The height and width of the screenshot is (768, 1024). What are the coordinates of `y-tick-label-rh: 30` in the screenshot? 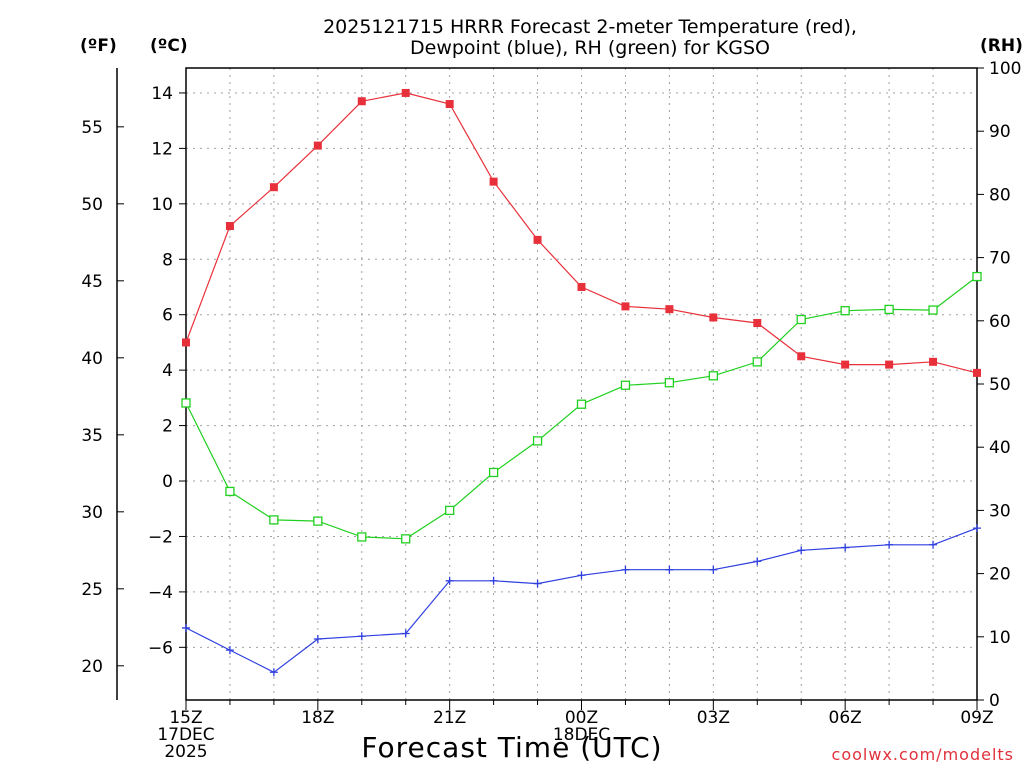 It's located at (1000, 511).